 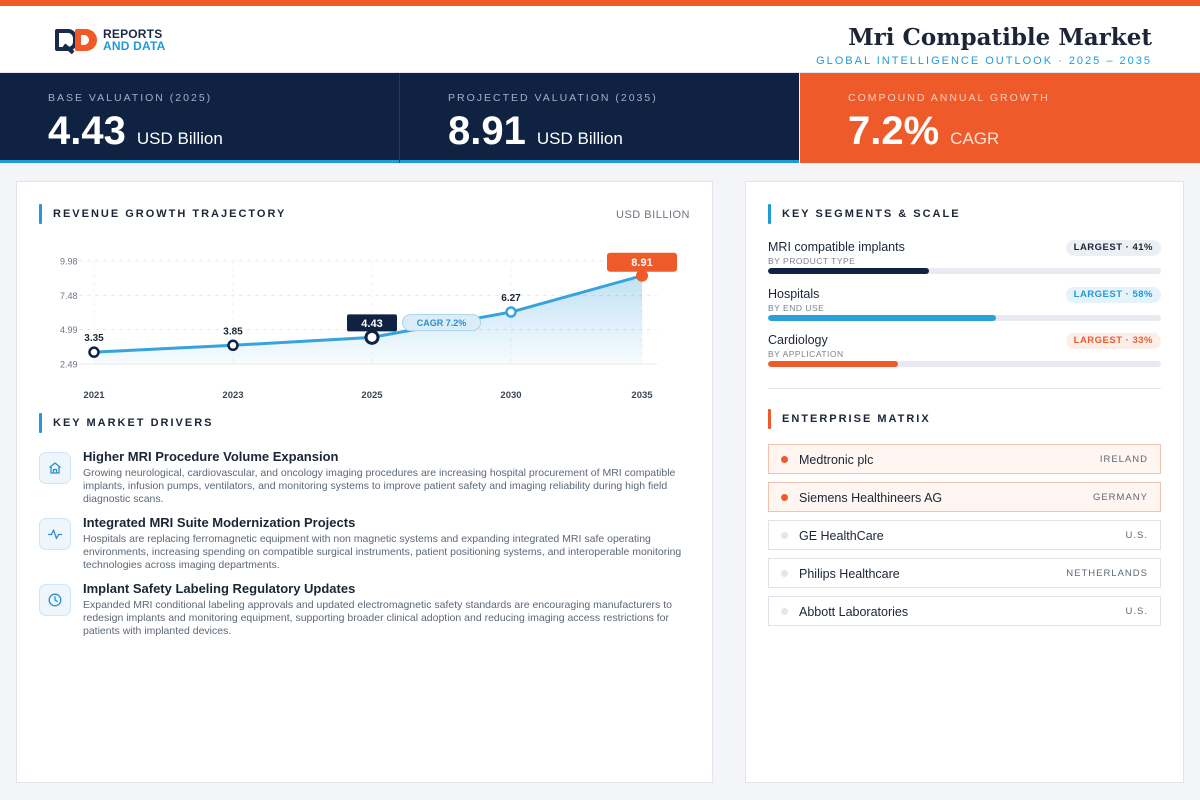 I want to click on y-tick-label: 4.99, so click(x=69, y=330).